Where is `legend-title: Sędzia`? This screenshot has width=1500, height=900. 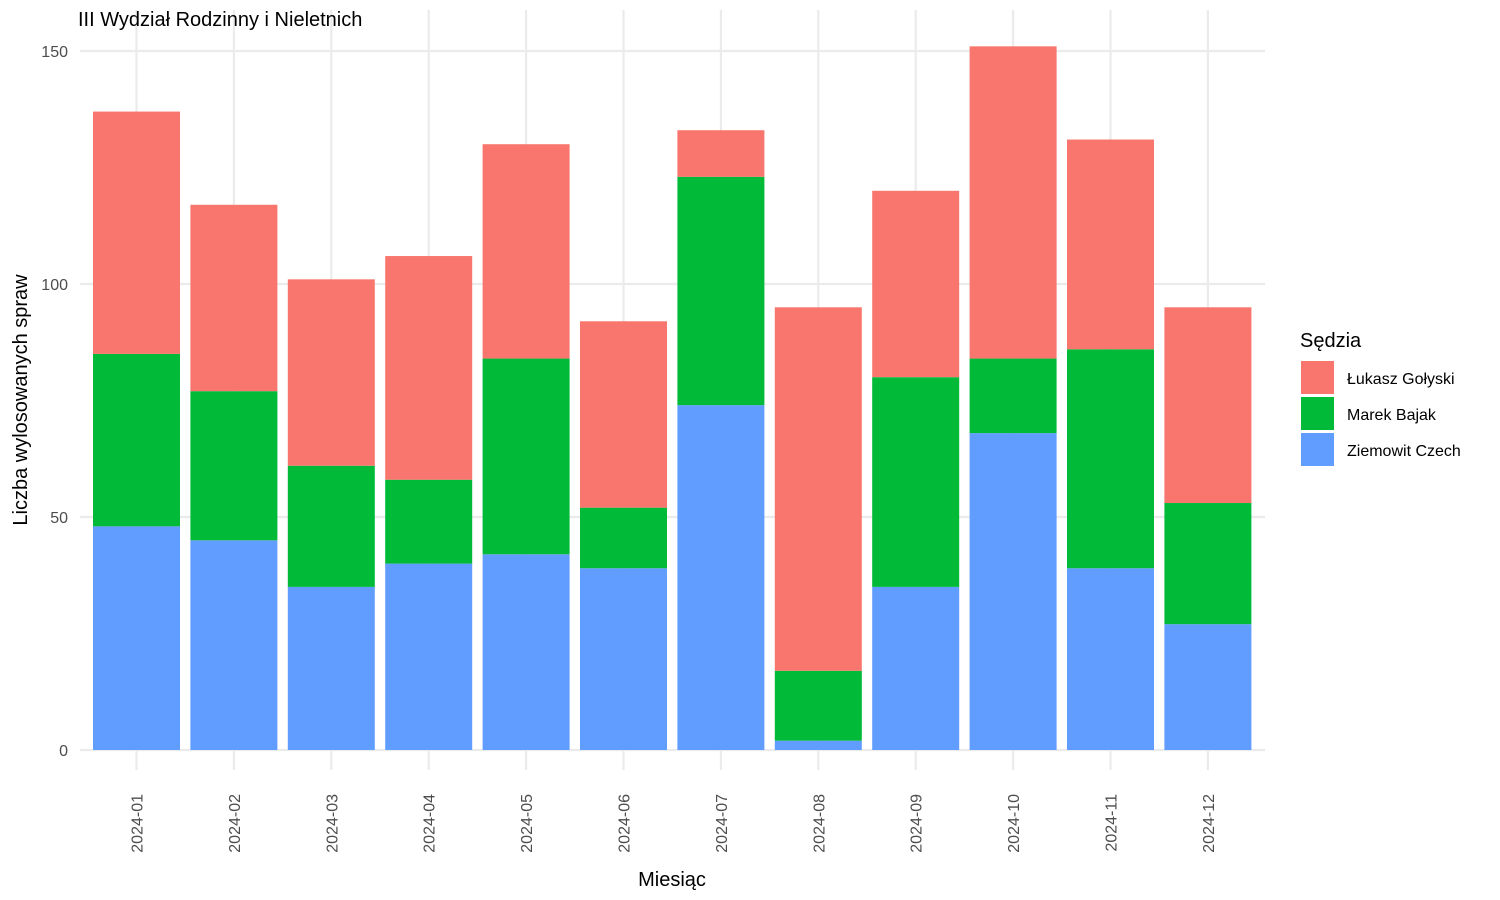 legend-title: Sędzia is located at coordinates (1331, 341).